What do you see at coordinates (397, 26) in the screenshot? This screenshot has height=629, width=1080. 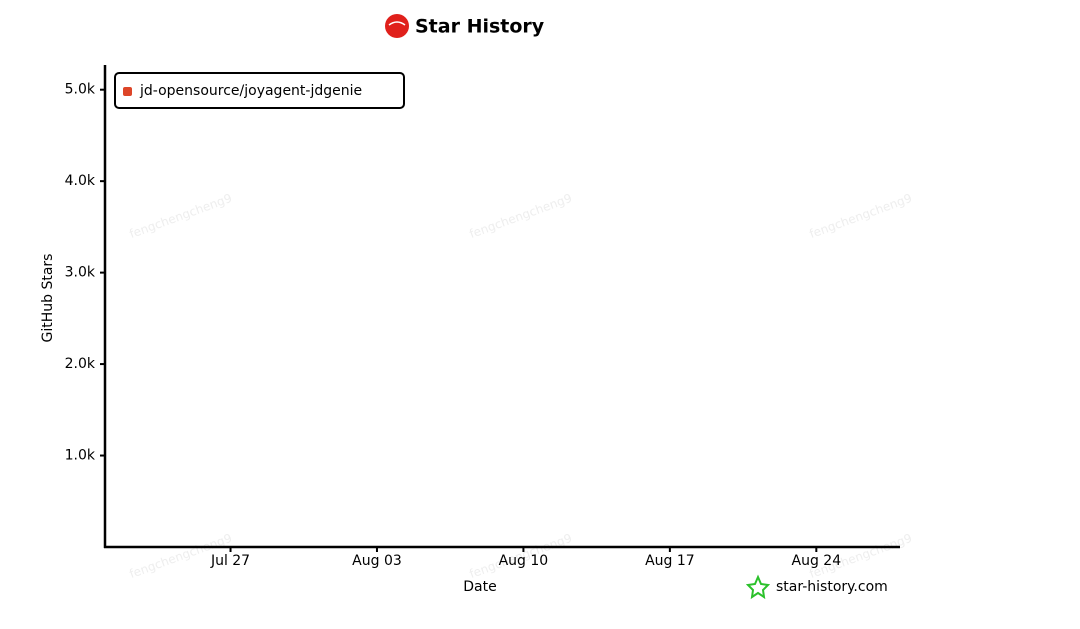 I see `logo` at bounding box center [397, 26].